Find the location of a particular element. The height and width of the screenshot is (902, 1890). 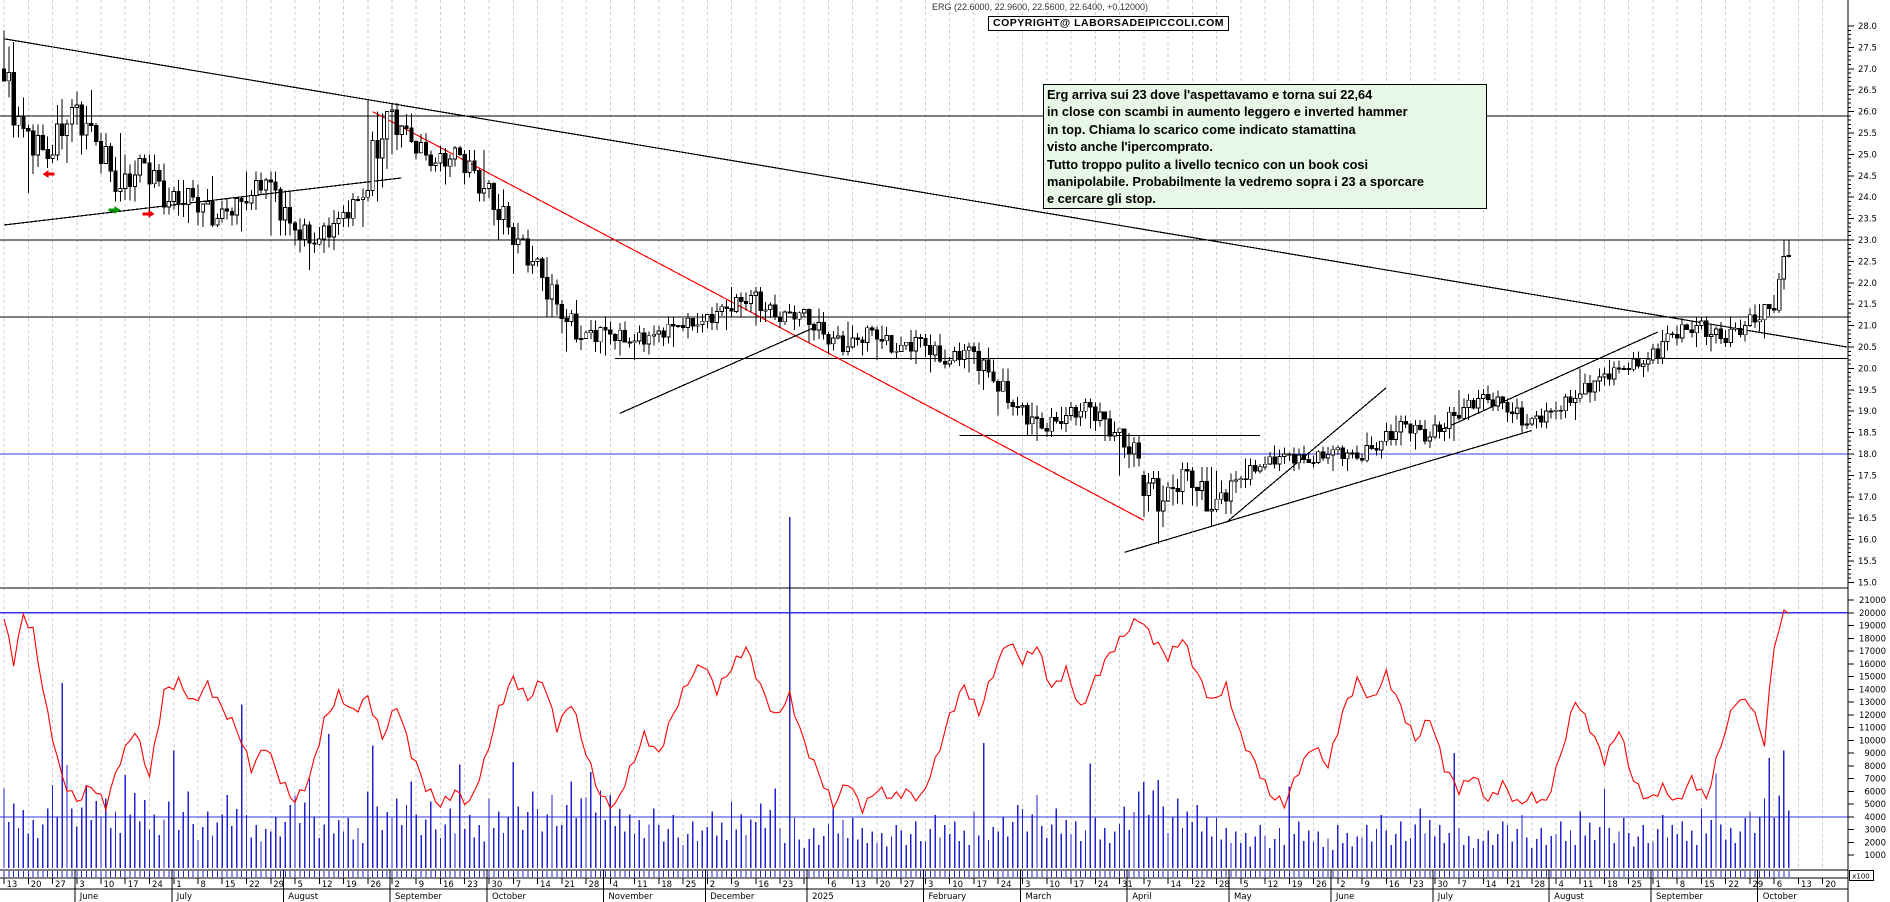

svg-text: 8000 is located at coordinates (1875, 767).